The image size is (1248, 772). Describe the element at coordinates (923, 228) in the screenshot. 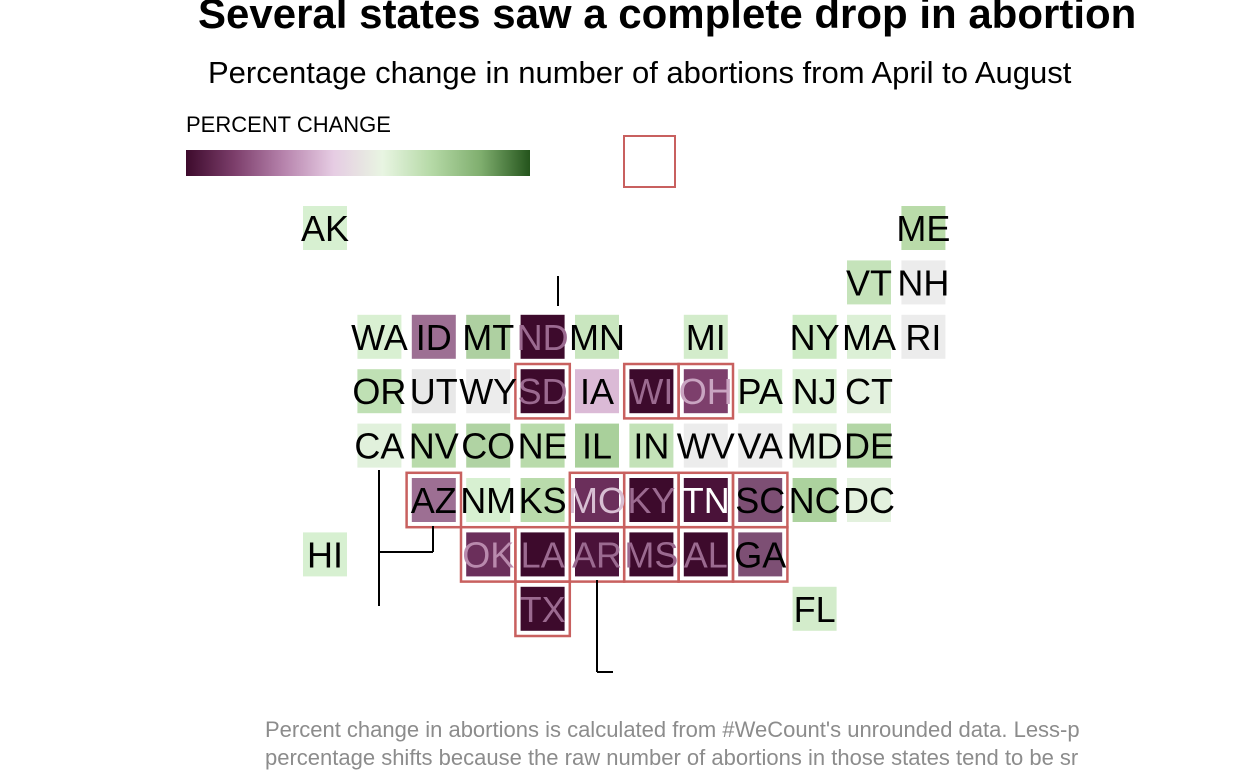

I see `tile-label-me: ME` at that location.